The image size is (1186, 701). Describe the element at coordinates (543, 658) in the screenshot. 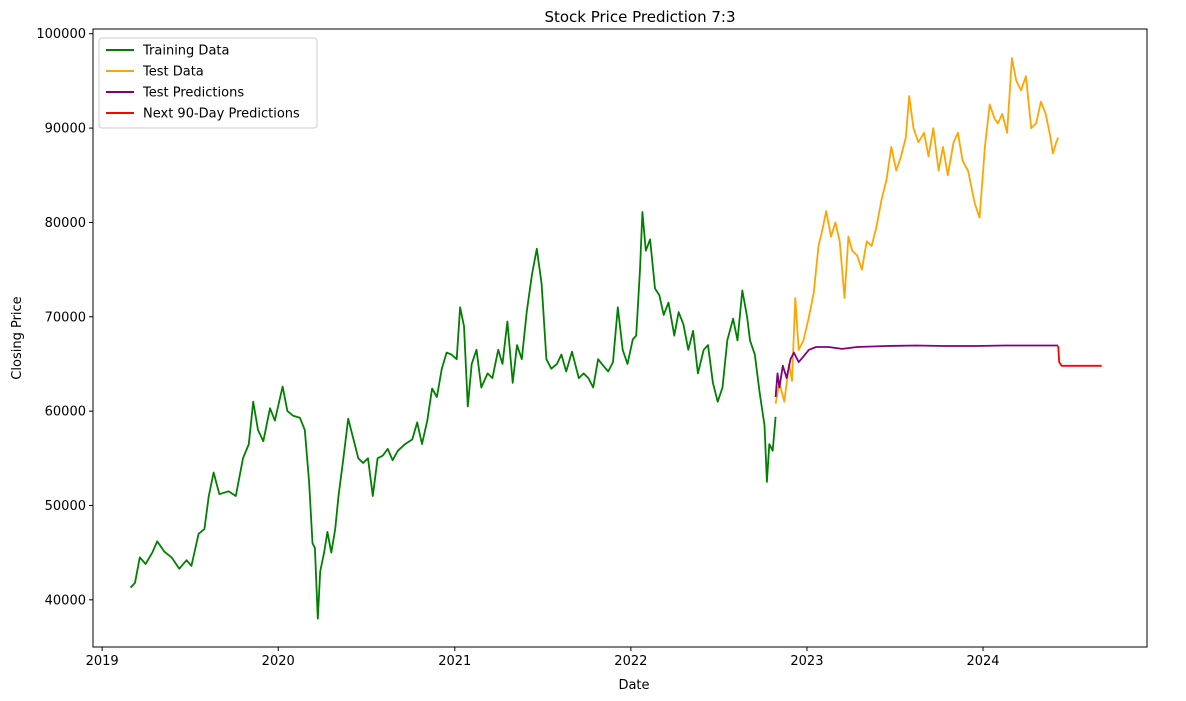

I see `x-axis: 2019 2020 2021 2022 2023 2024` at that location.